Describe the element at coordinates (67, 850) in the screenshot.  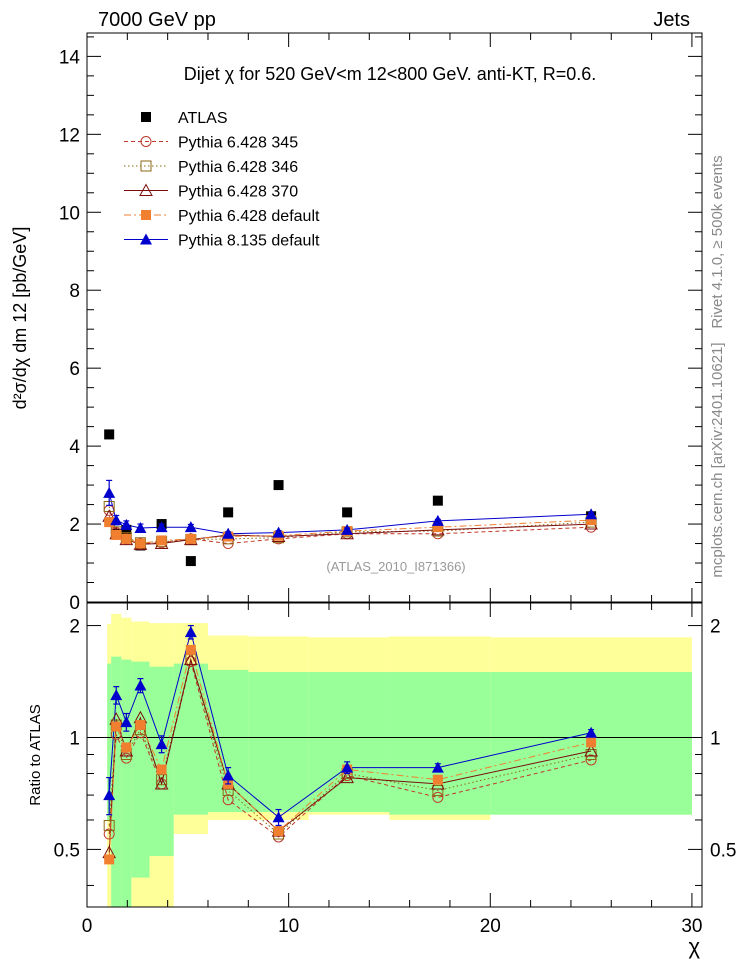
I see `ratio-y-tick-label: 0.5` at that location.